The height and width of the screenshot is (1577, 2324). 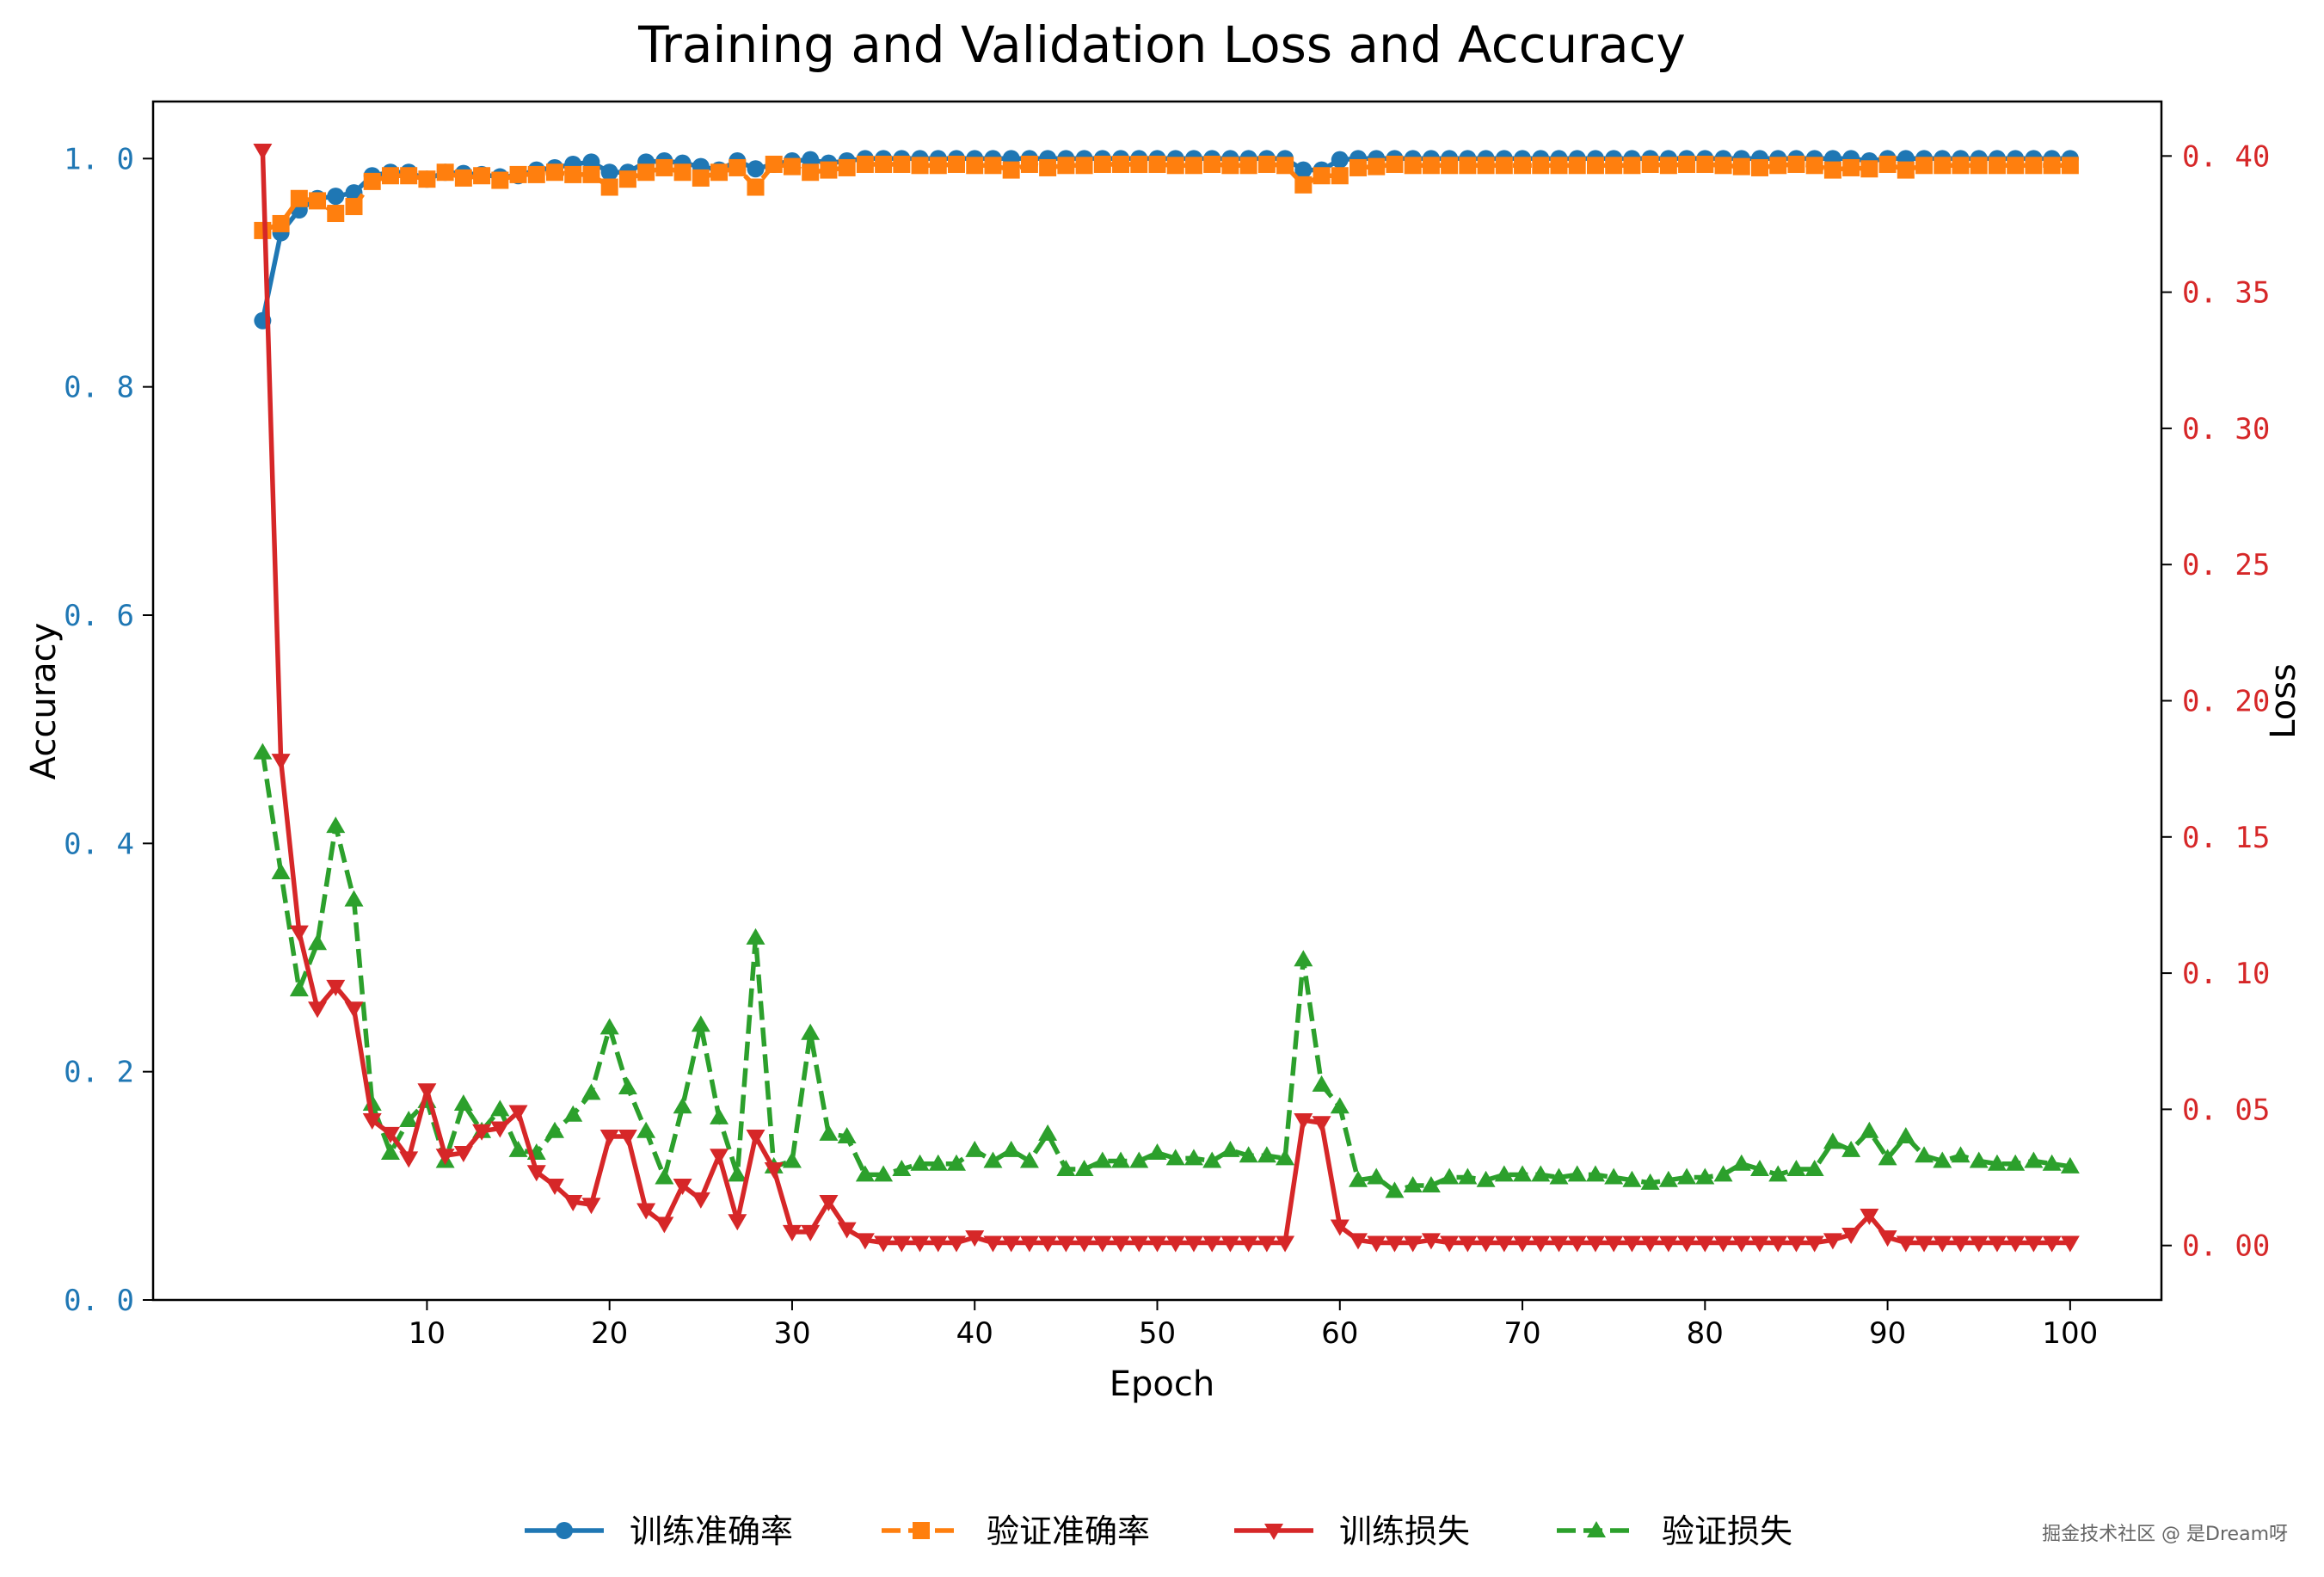 What do you see at coordinates (1165, 239) in the screenshot?
I see `series-line-train-accuracy` at bounding box center [1165, 239].